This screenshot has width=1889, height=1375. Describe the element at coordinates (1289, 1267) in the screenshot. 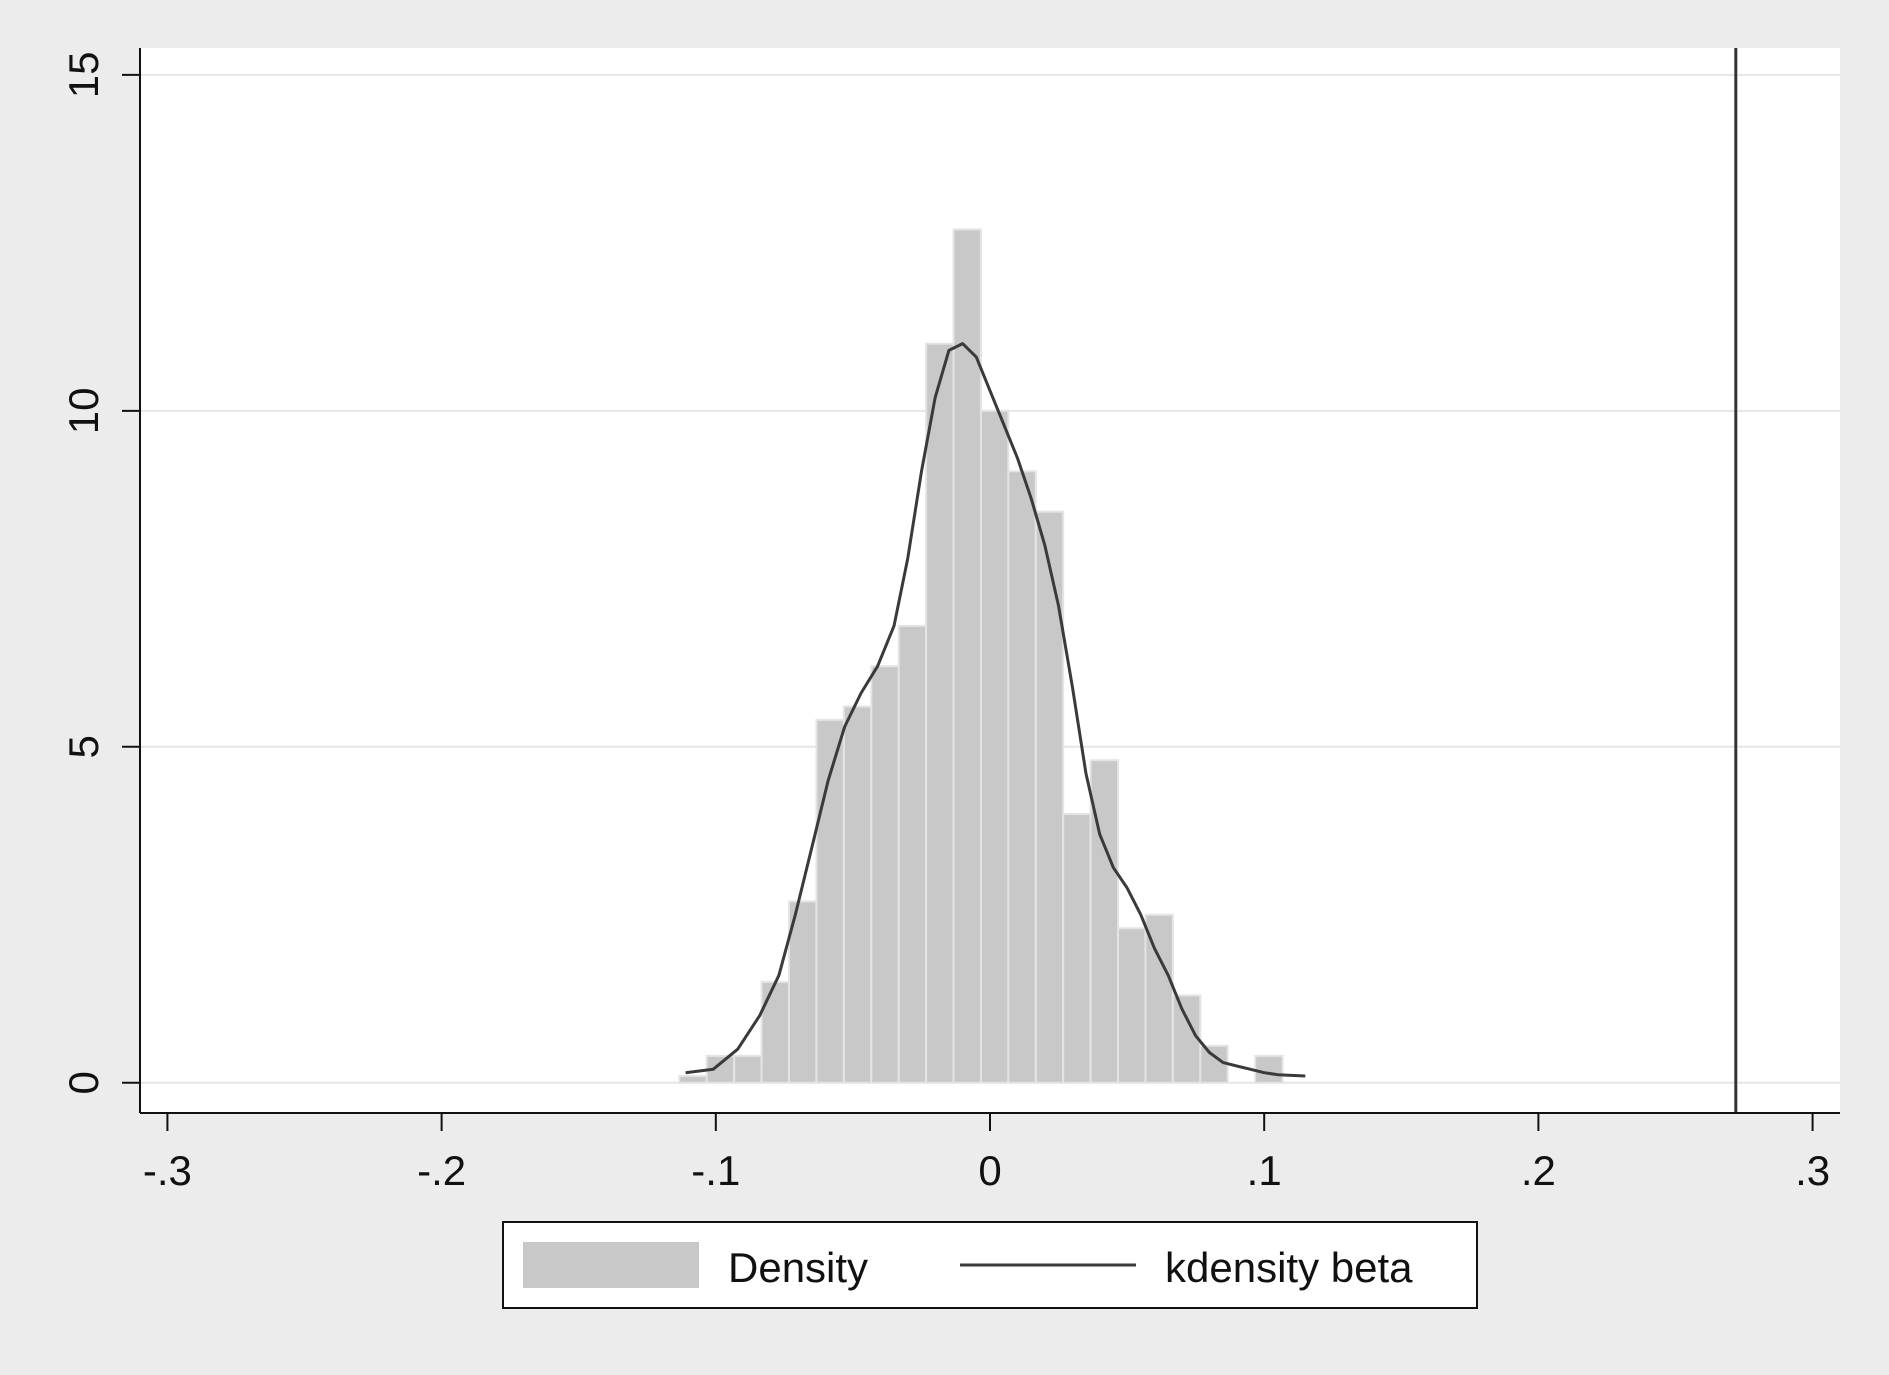

I see `legend-kdensity-label: kdensity beta` at that location.